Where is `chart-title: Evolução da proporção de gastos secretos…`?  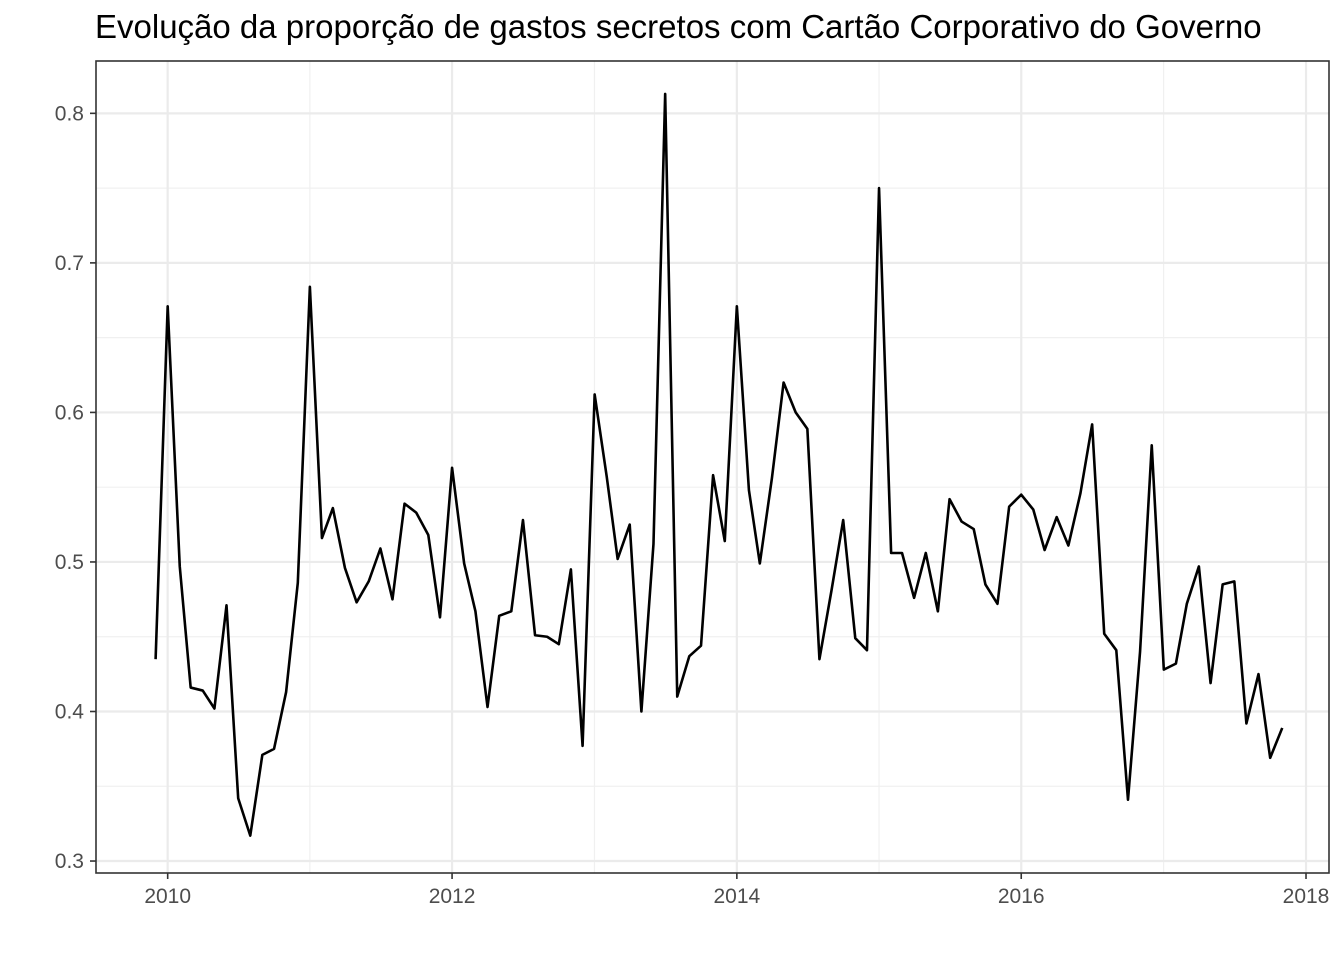
chart-title: Evolução da proporção de gastos secretos… is located at coordinates (678, 26).